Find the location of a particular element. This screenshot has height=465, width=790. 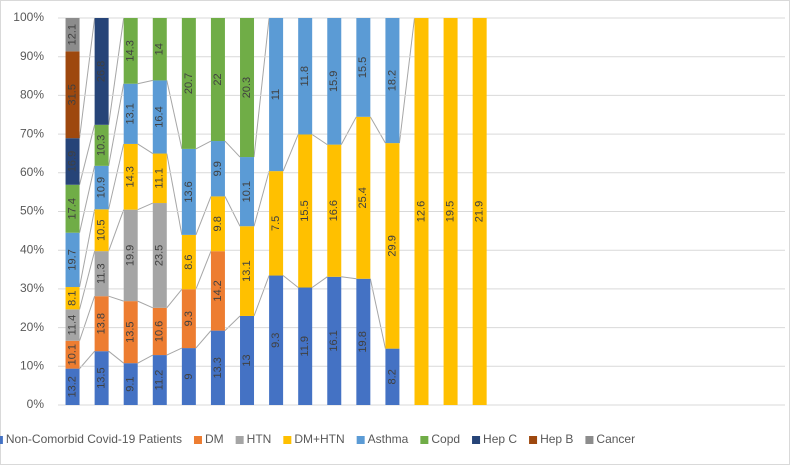

data-label: 16.4 is located at coordinates (160, 116).